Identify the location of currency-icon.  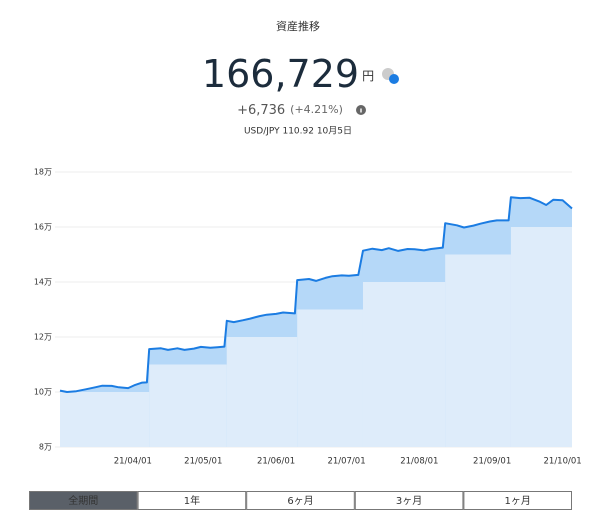
(390, 76).